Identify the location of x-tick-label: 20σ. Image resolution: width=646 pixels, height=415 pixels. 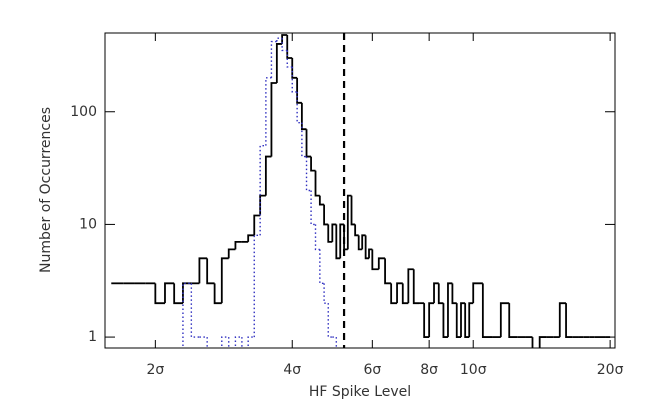
(610, 370).